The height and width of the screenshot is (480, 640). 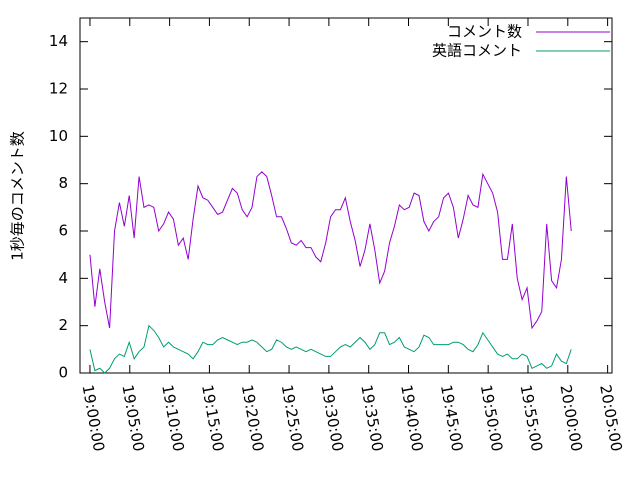 What do you see at coordinates (63, 278) in the screenshot?
I see `y-tick-label: 4` at bounding box center [63, 278].